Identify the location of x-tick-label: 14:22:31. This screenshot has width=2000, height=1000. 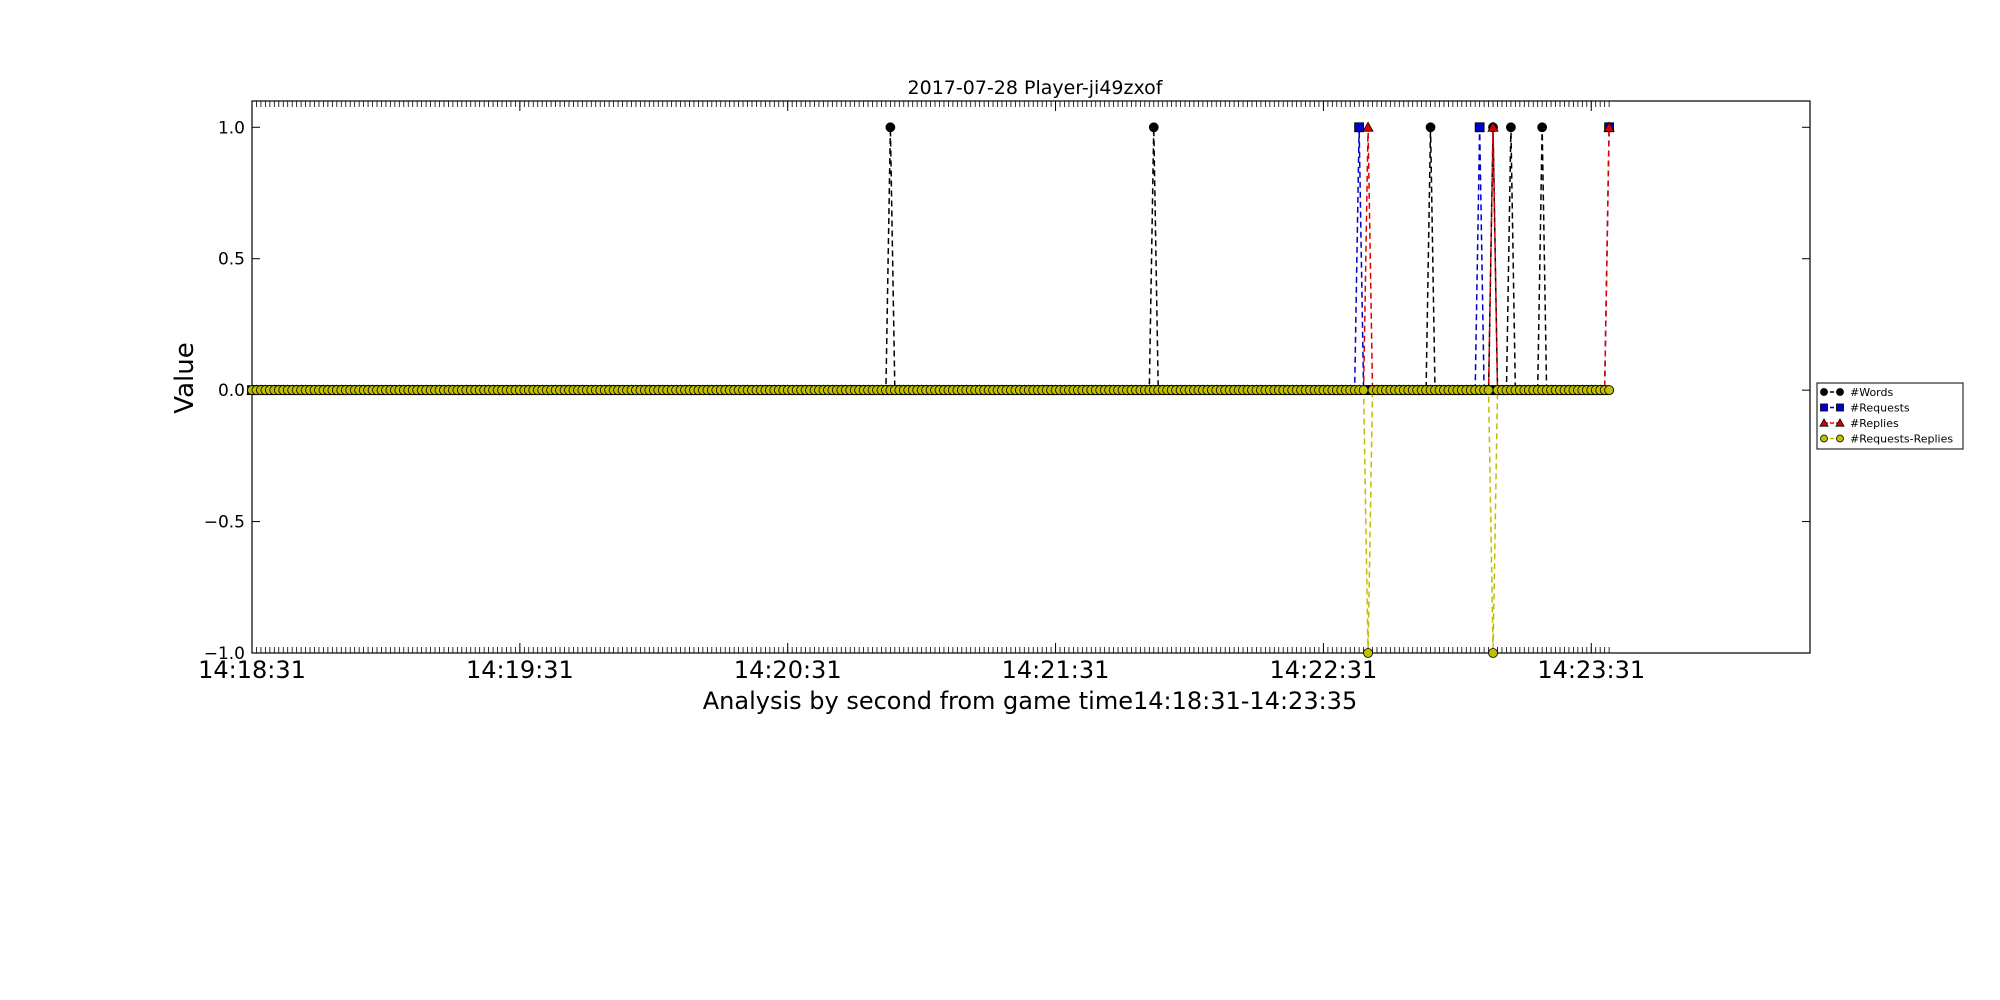
(1324, 670).